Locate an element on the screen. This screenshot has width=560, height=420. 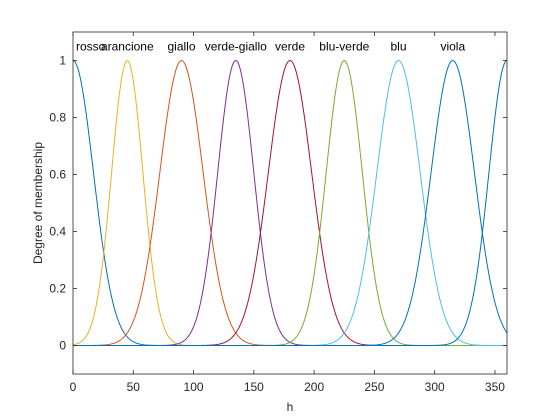
series-label-blu-verde: blu-verde is located at coordinates (344, 47).